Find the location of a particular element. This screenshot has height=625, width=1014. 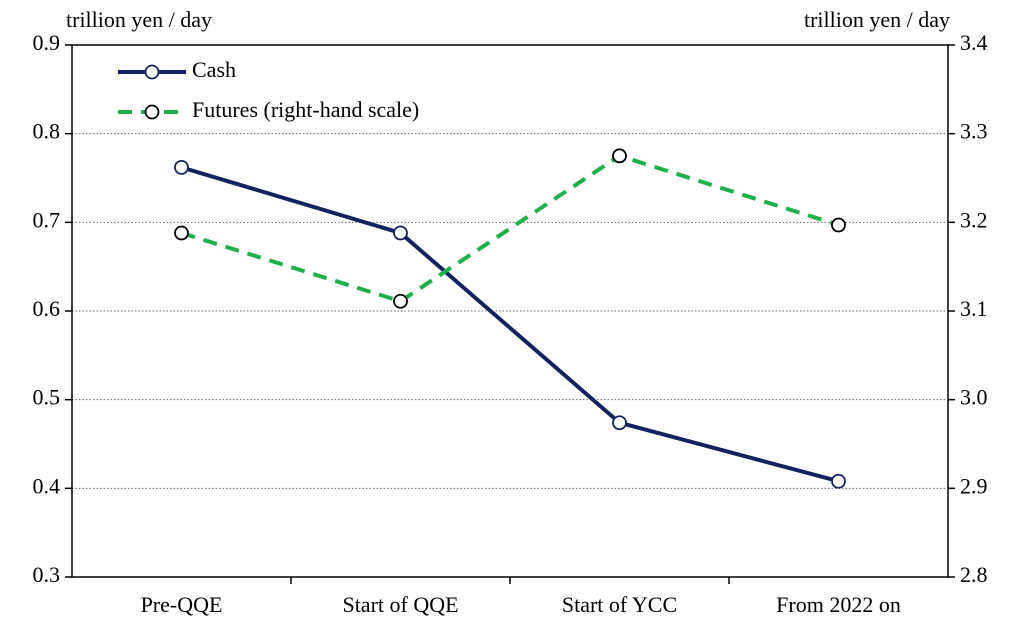

y-tick-label: 0.5 is located at coordinates (47, 397).